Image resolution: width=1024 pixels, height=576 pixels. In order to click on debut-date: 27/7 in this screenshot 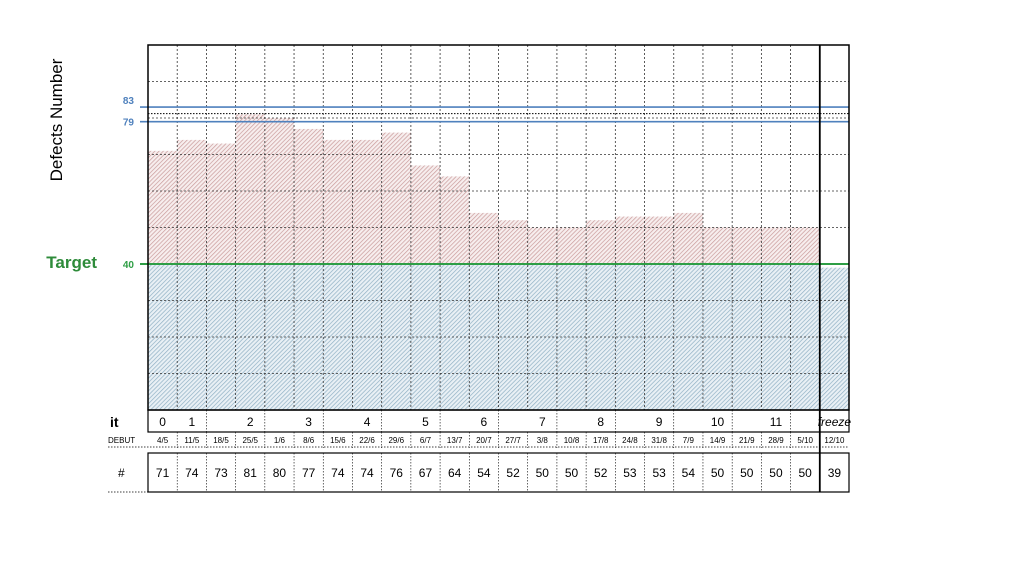, I will do `click(513, 440)`.